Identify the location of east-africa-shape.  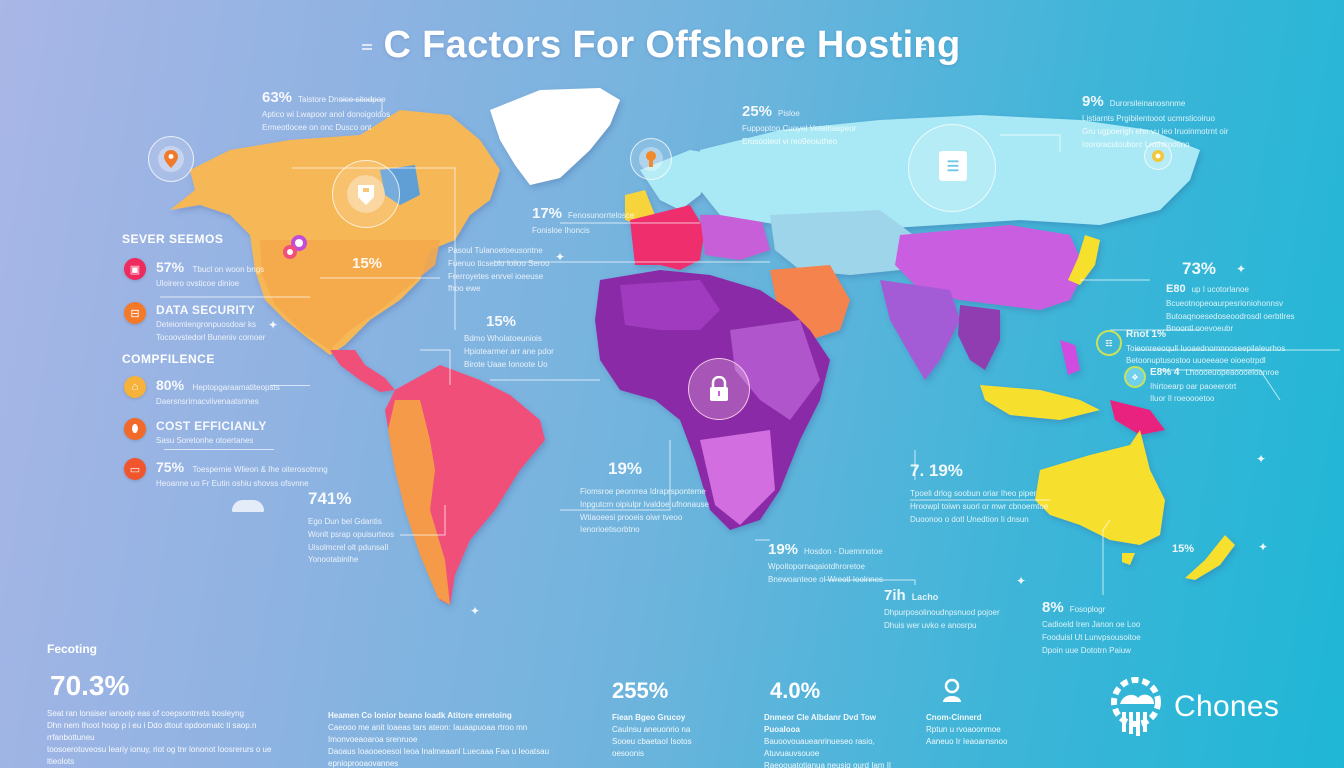
(775, 370).